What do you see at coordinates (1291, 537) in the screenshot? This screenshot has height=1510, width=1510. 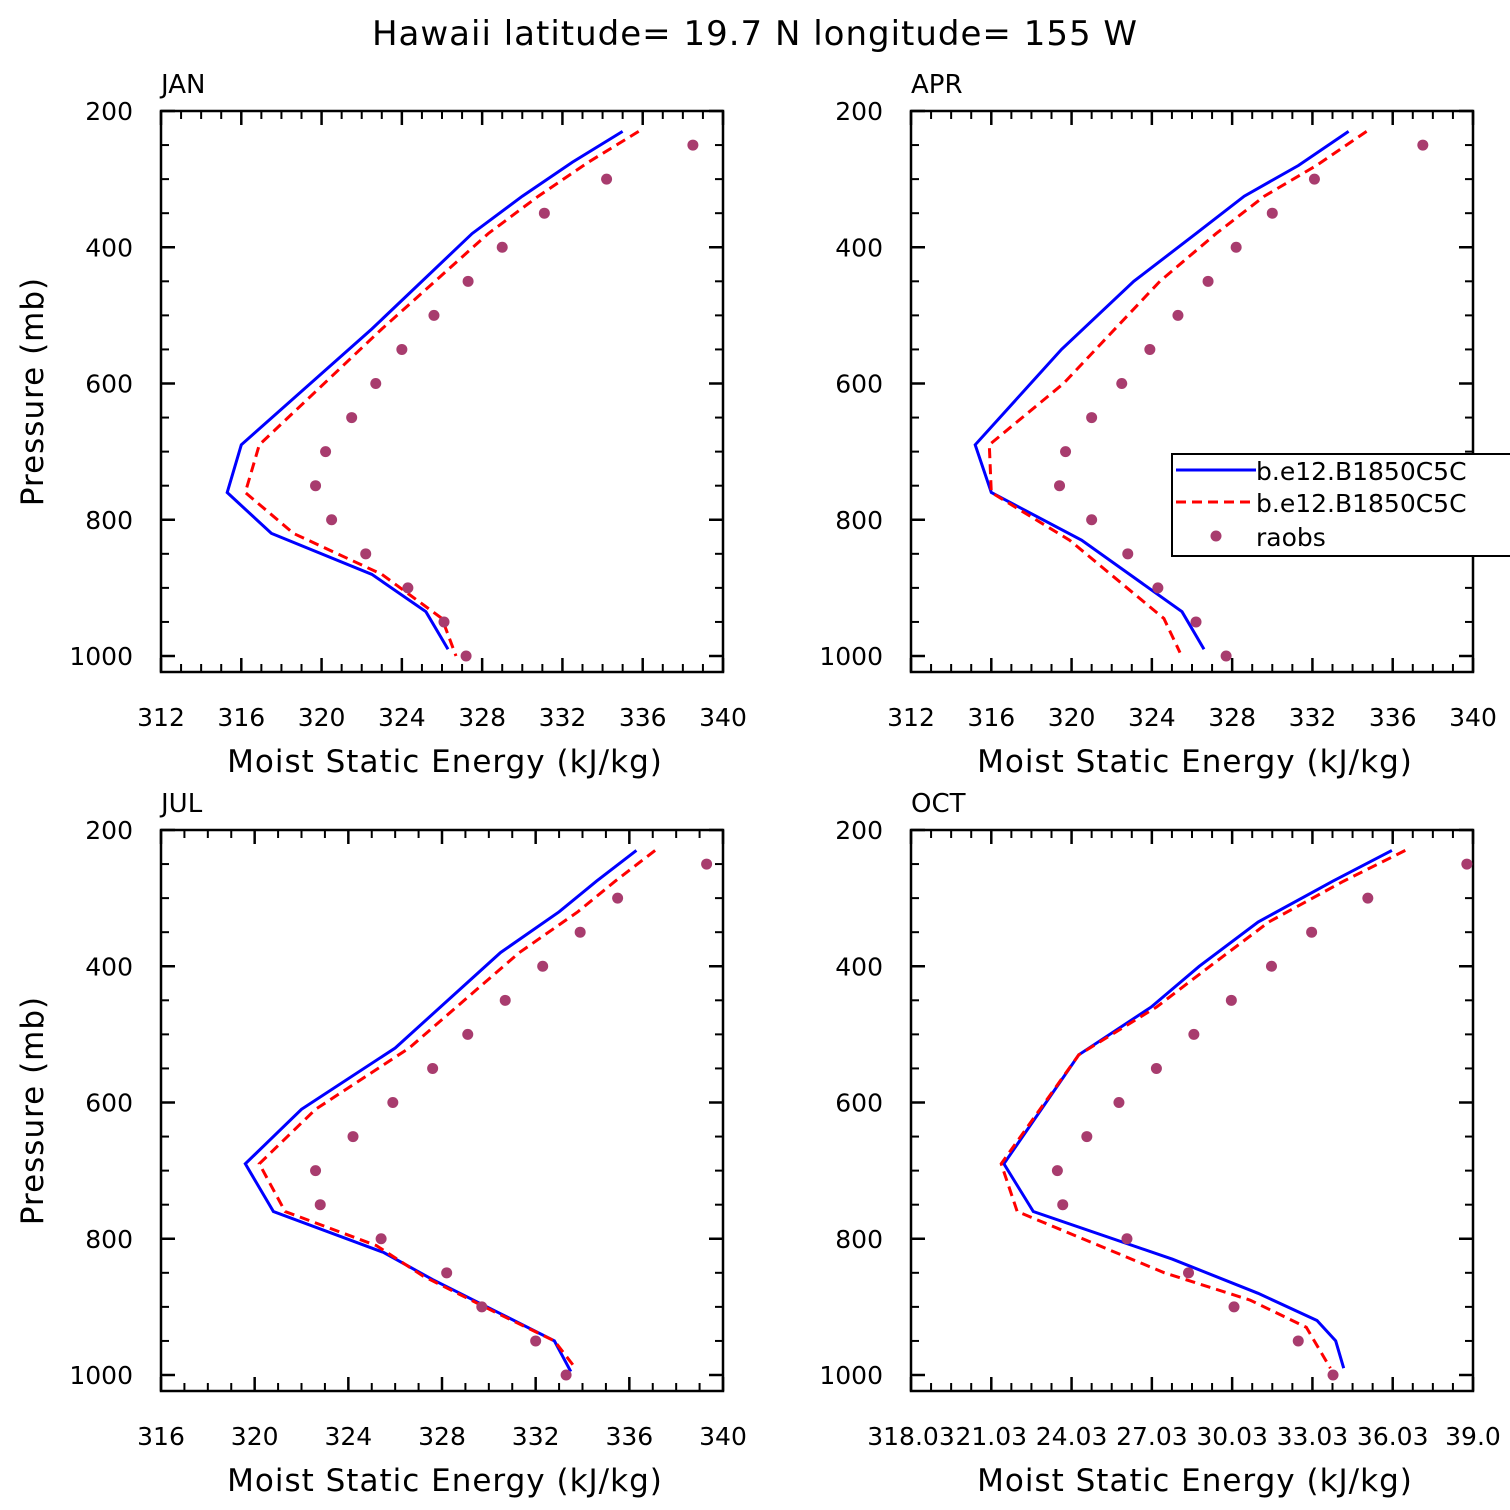 I see `legend-label: raobs` at bounding box center [1291, 537].